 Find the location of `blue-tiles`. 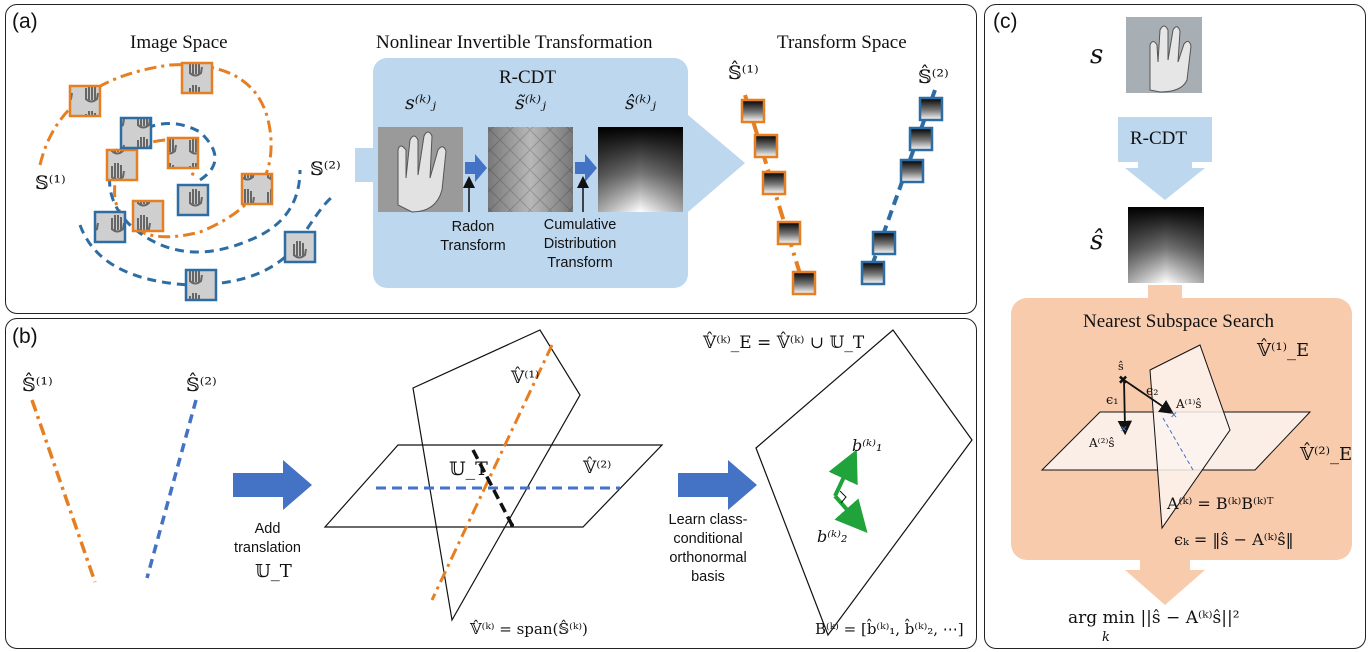

blue-tiles is located at coordinates (205, 209).